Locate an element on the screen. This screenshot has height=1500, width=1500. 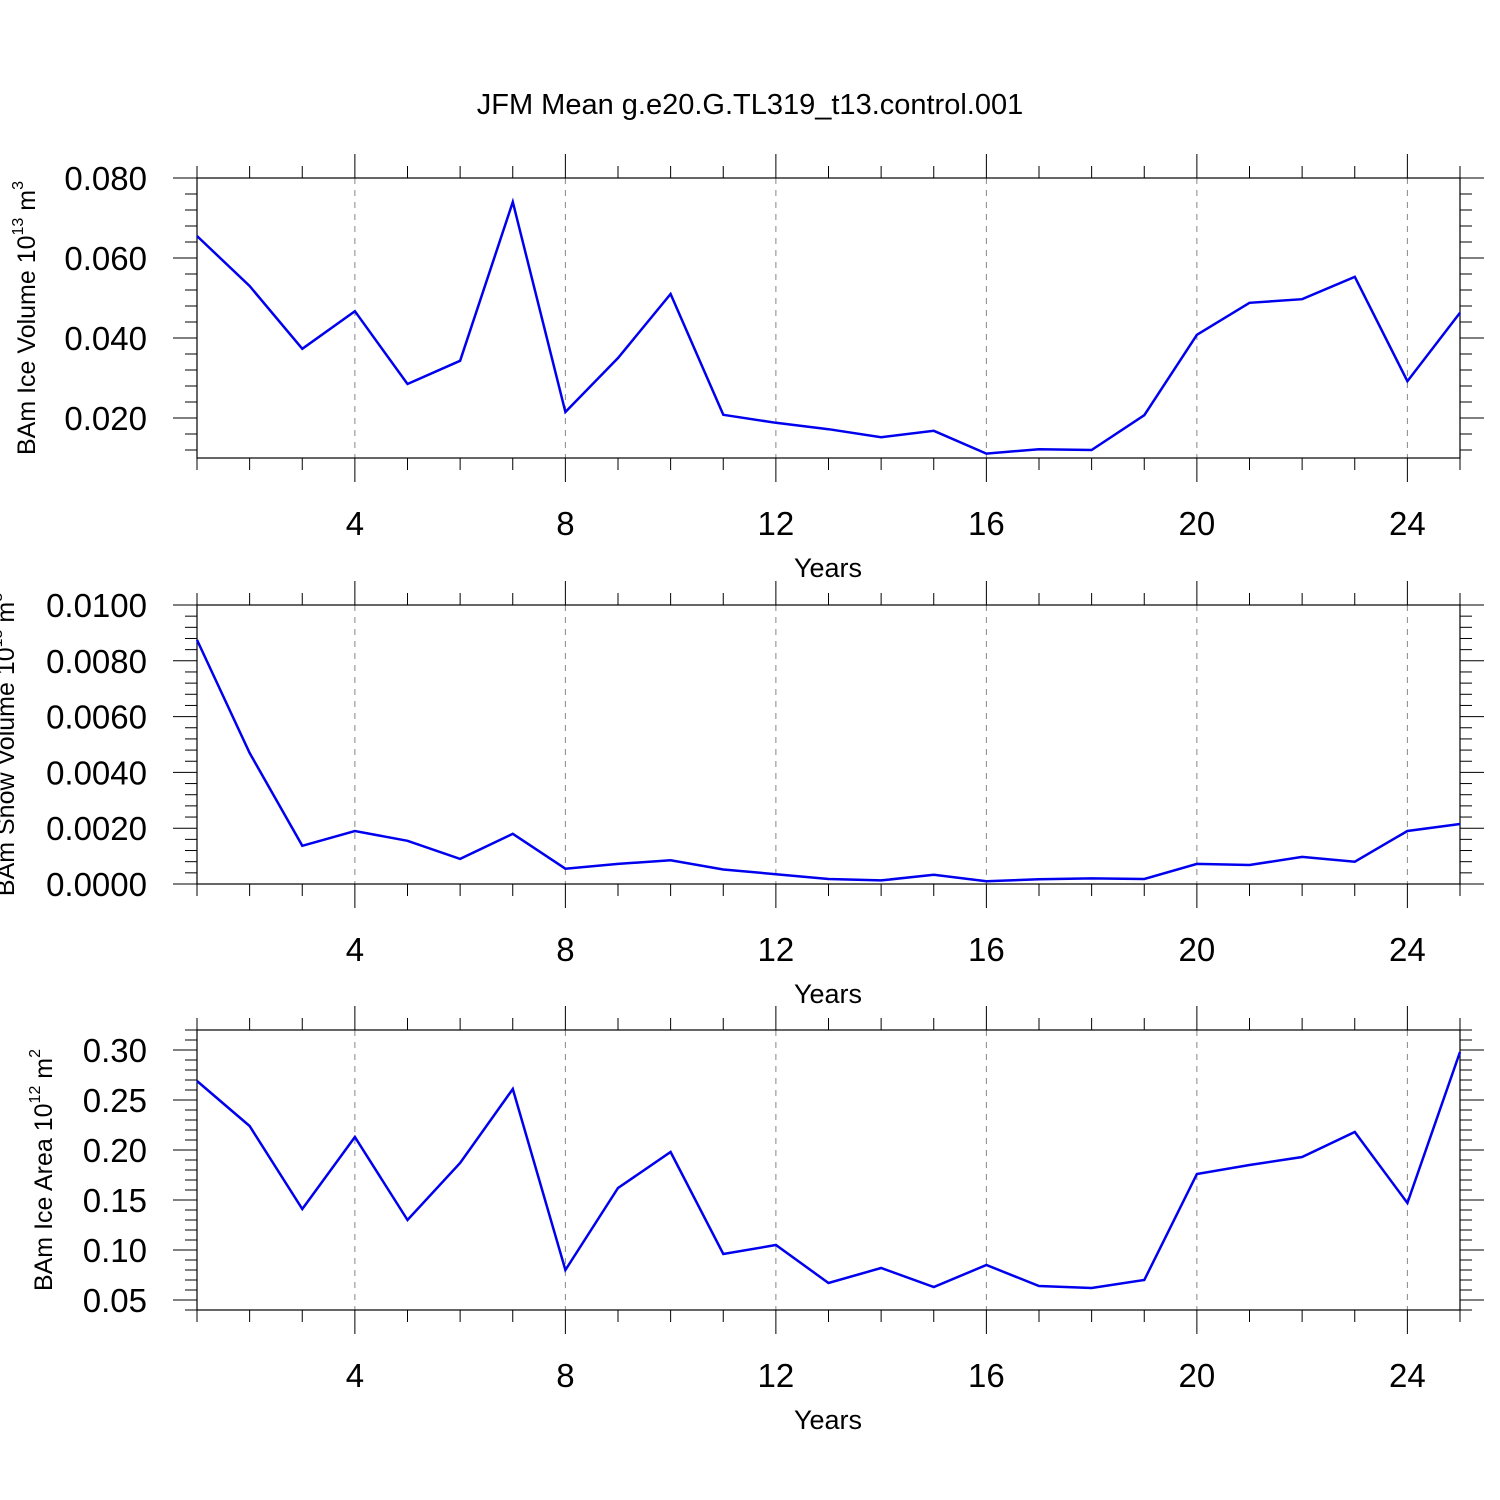
y-axis-label-text: BAm Ice Volume 10 is located at coordinates (27, 345).